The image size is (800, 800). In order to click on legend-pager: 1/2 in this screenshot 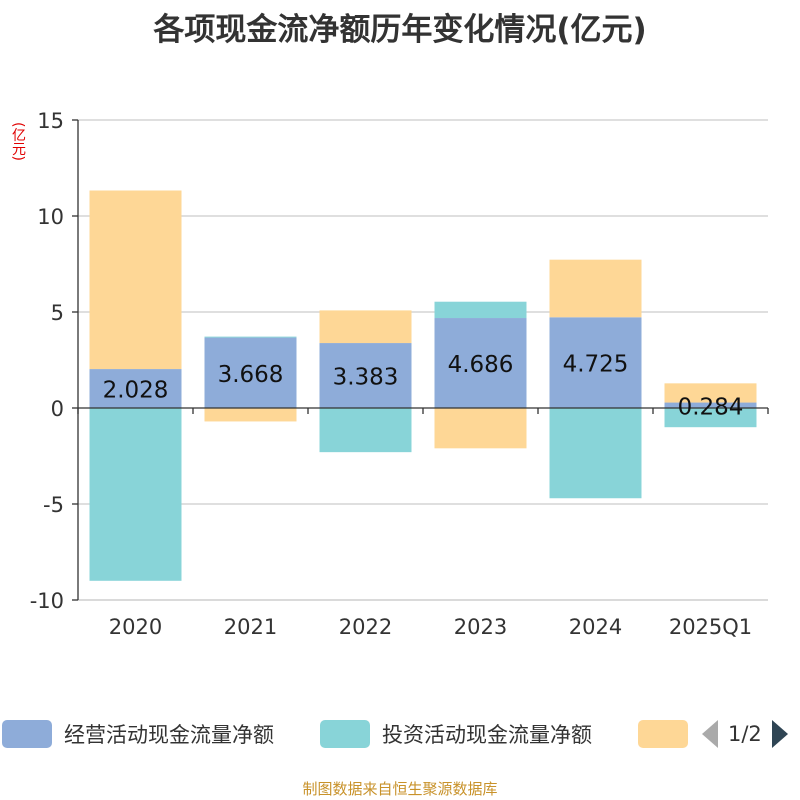, I will do `click(745, 734)`.